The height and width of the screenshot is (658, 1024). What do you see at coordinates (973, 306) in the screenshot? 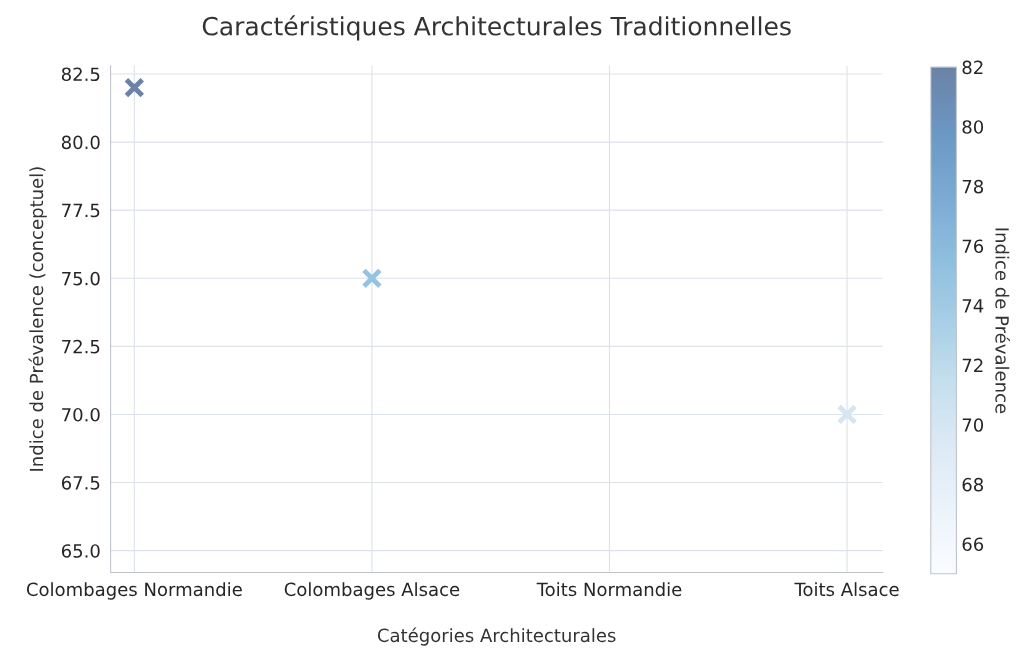
I see `color-bar-label: 74` at bounding box center [973, 306].